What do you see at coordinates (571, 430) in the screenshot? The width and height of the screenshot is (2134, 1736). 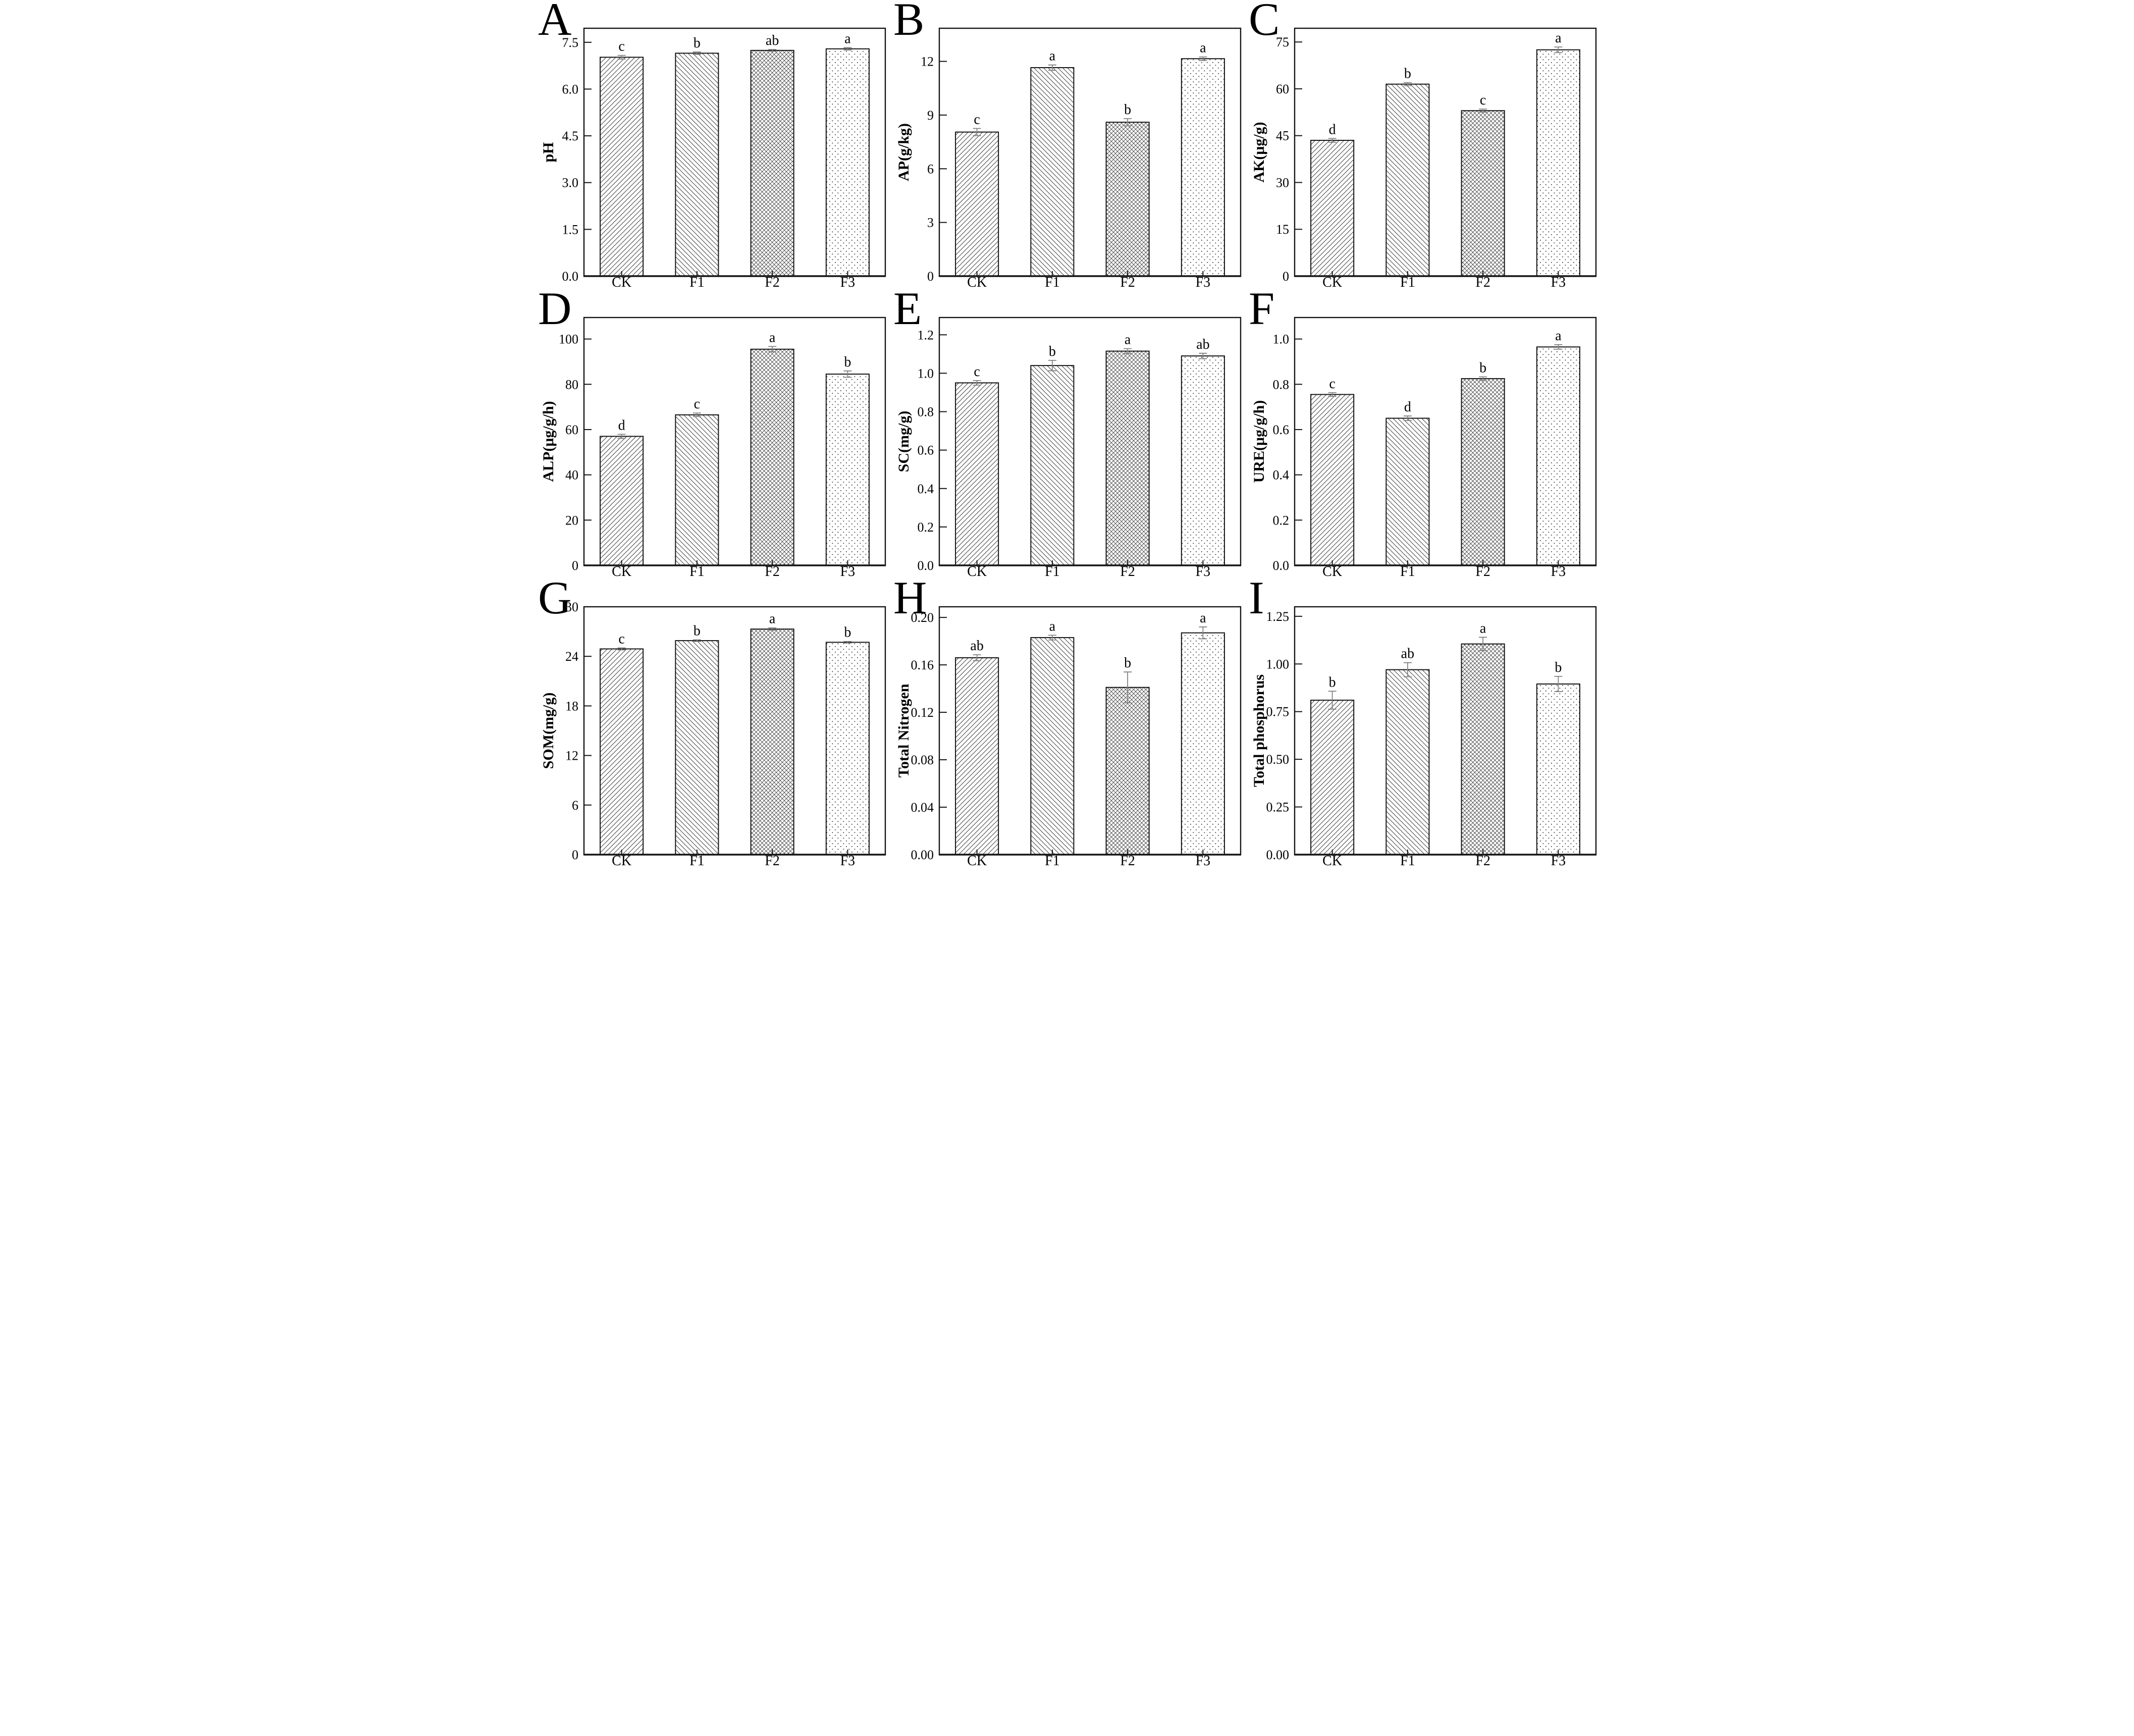 I see `y-tick-label: 60` at bounding box center [571, 430].